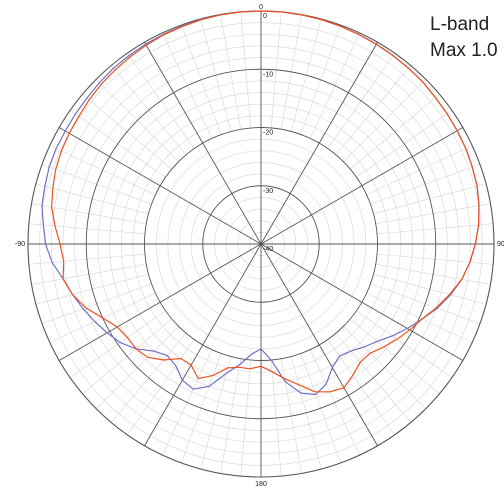 The width and height of the screenshot is (504, 488). I want to click on radial-tick-label: -30, so click(268, 191).